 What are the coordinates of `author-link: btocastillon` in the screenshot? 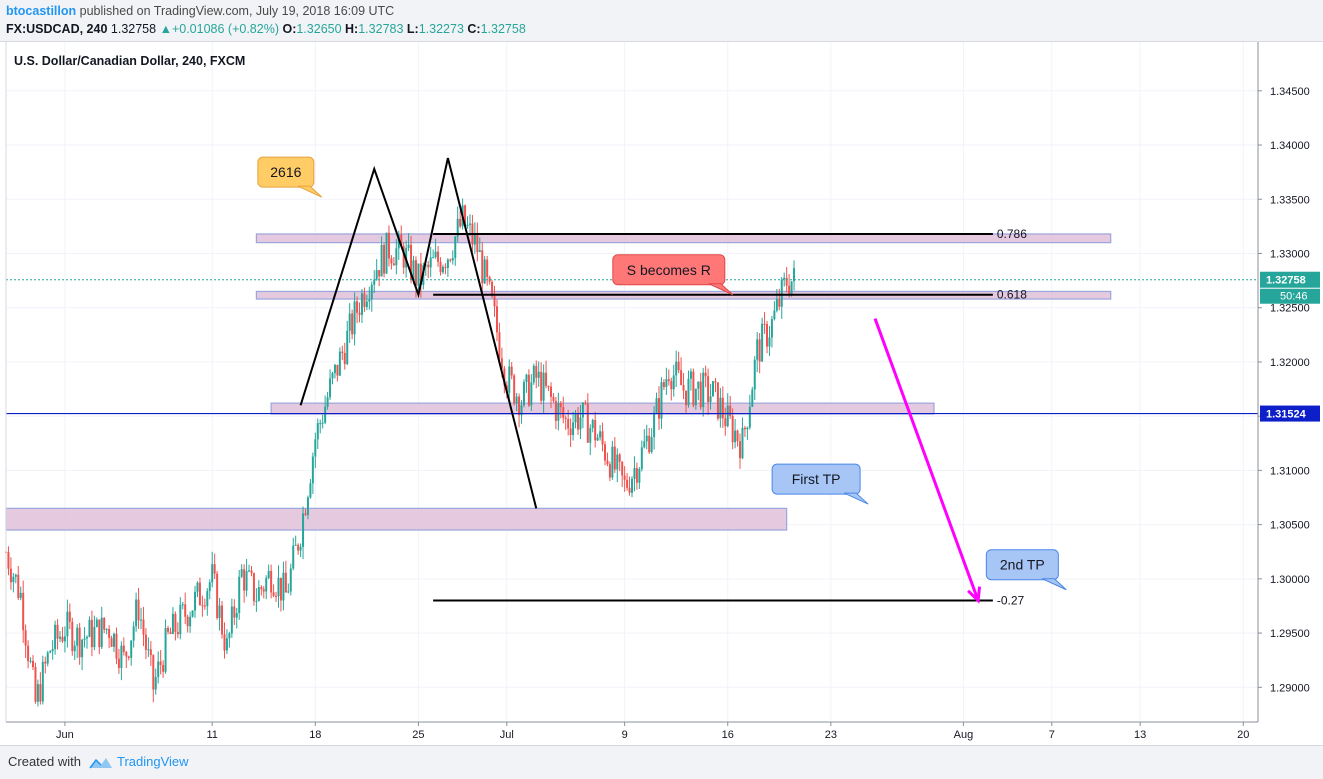 It's located at (41, 11).